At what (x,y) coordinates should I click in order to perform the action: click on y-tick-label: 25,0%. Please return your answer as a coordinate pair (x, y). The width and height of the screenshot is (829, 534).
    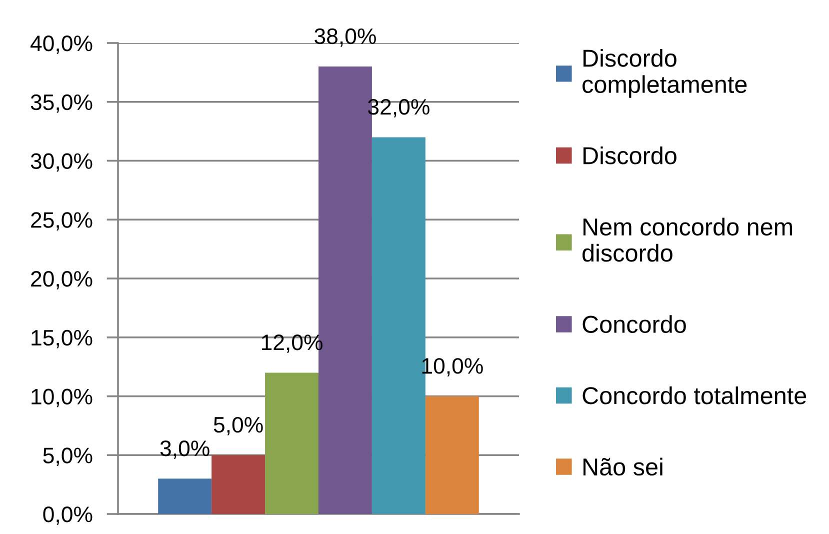
    Looking at the image, I should click on (61, 221).